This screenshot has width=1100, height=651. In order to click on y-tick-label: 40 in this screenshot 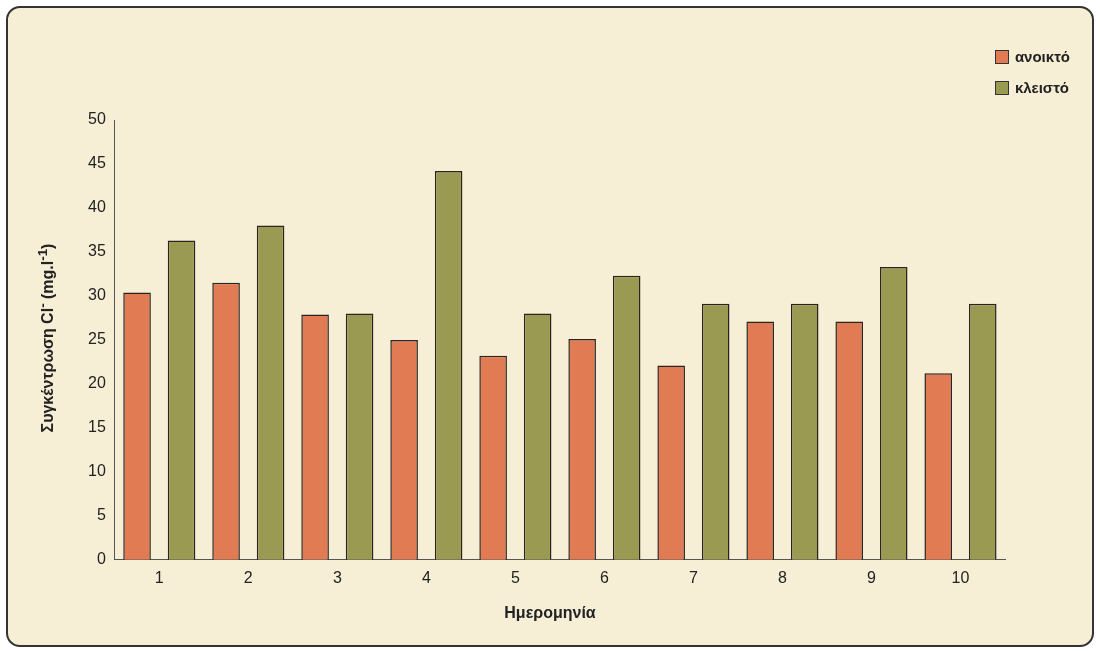, I will do `click(97, 207)`.